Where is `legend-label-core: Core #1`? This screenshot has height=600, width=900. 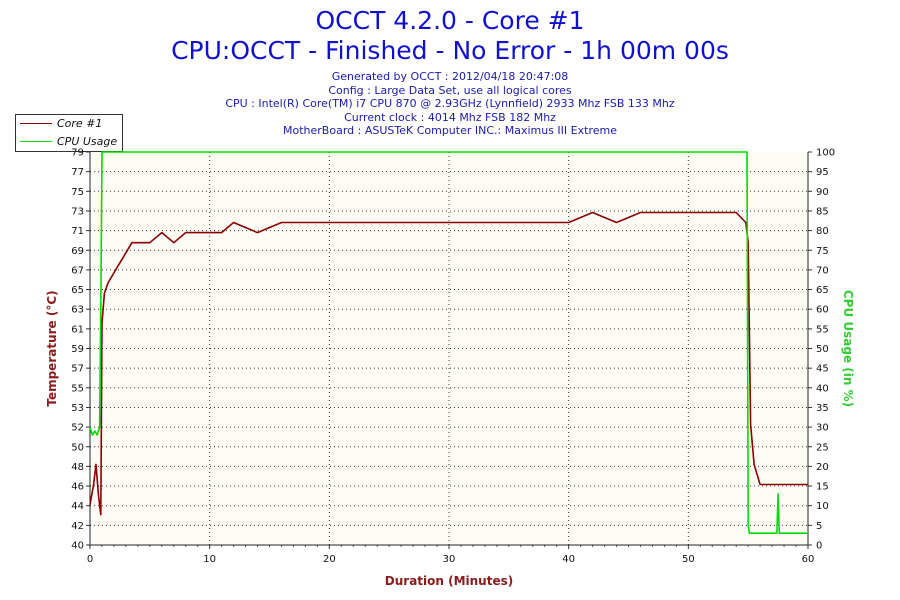
legend-label-core: Core #1 is located at coordinates (80, 123).